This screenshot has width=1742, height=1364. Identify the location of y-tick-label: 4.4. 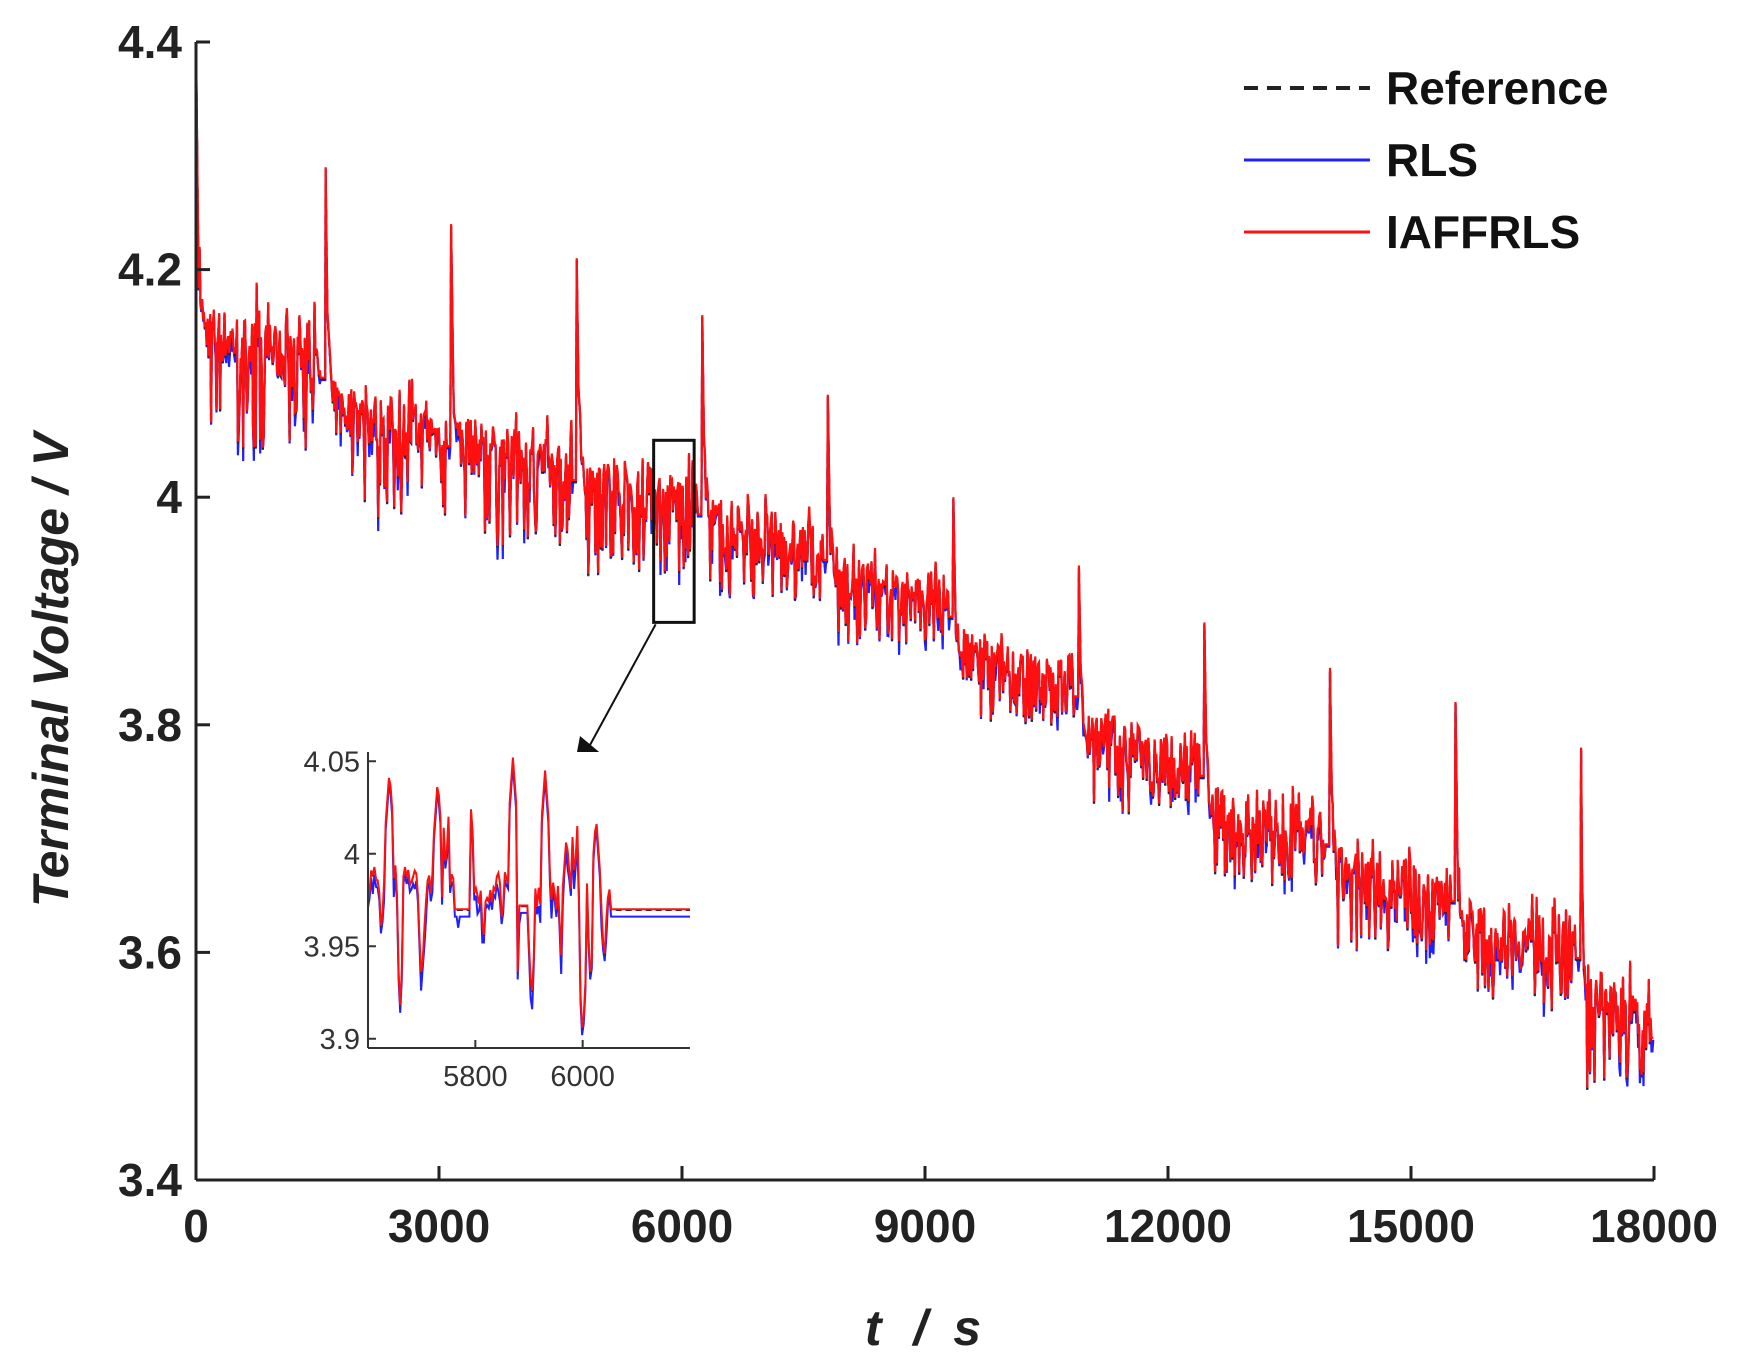
(150, 42).